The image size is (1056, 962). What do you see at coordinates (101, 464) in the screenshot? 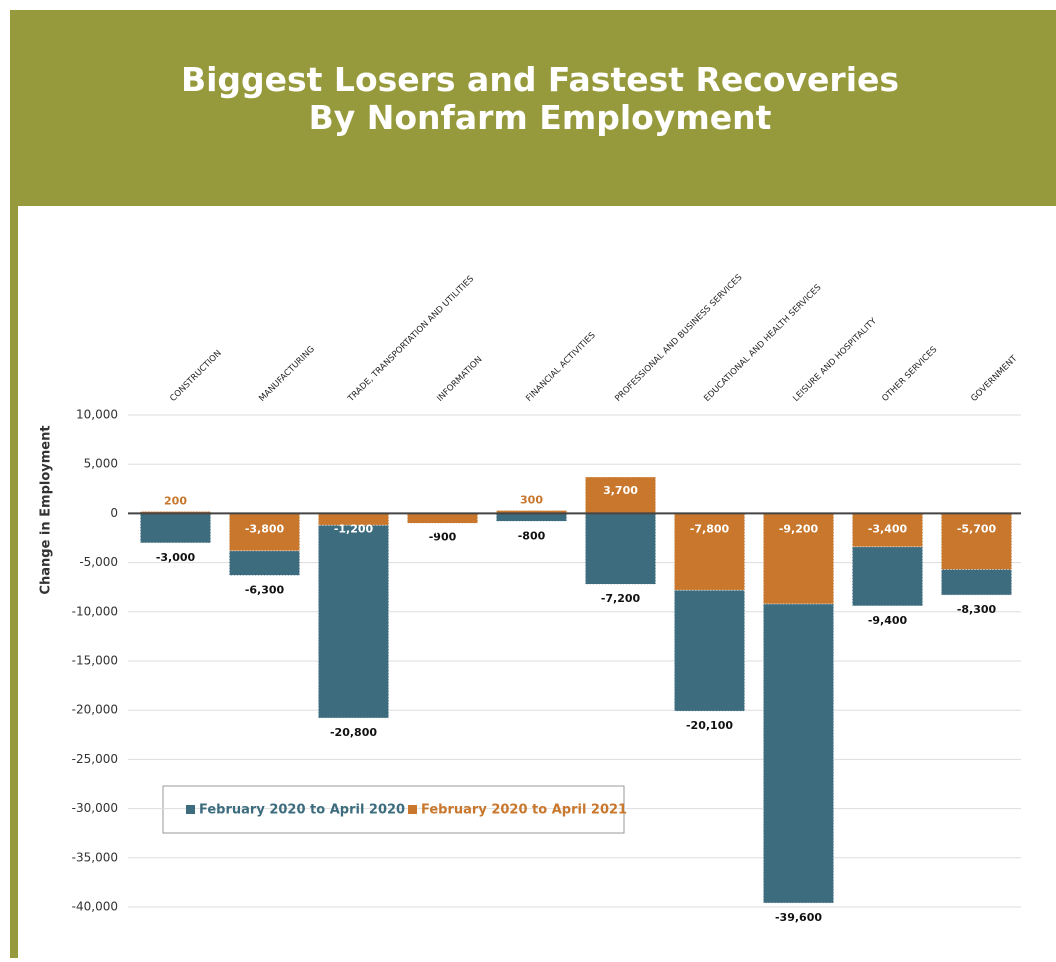
I see `y-tick-label: 5,000` at bounding box center [101, 464].